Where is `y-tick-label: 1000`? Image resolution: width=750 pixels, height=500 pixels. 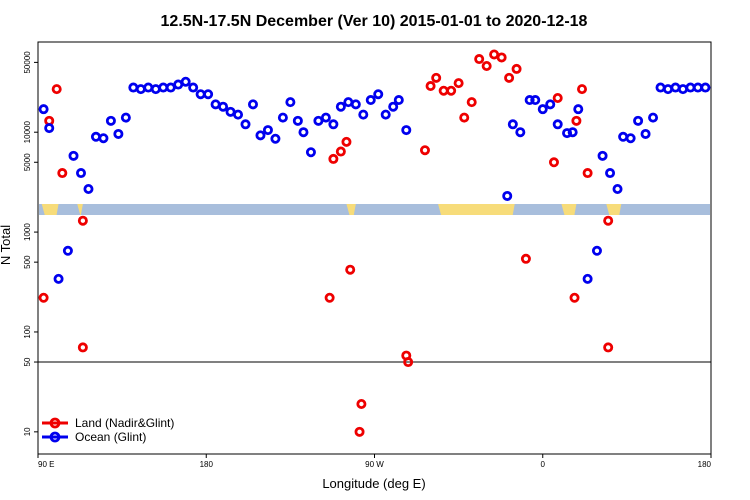
y-tick-label: 1000 is located at coordinates (27, 232).